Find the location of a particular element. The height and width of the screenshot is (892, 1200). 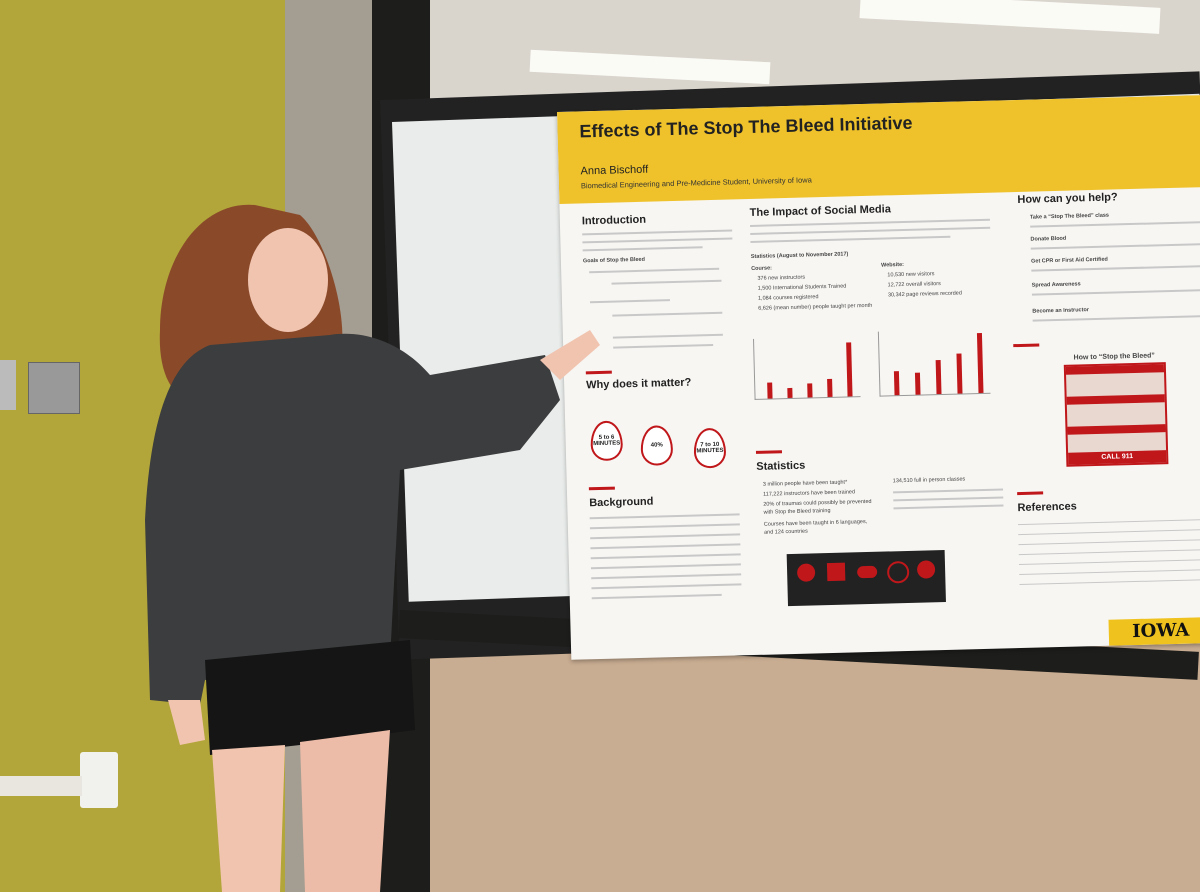

face is located at coordinates (288, 280).